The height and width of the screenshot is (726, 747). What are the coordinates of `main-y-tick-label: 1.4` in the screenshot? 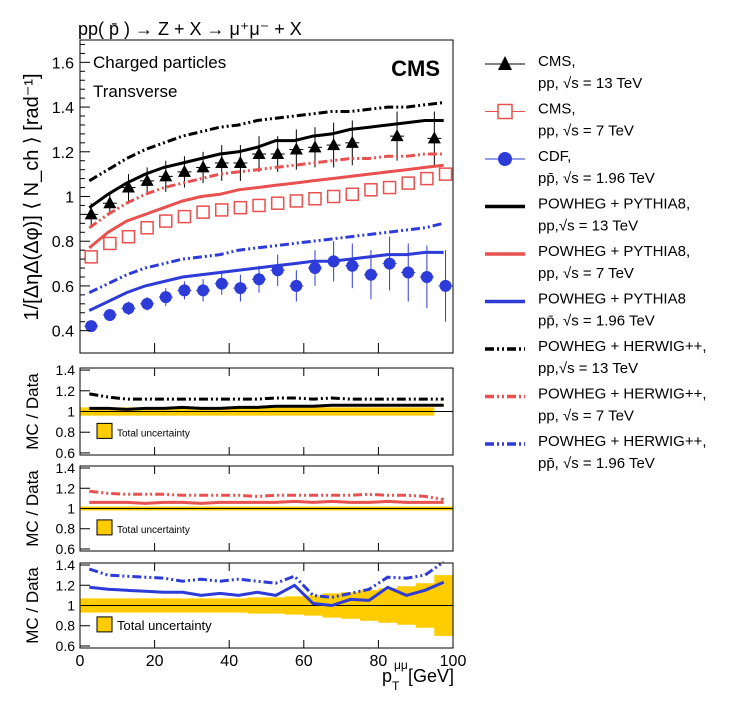 It's located at (63, 108).